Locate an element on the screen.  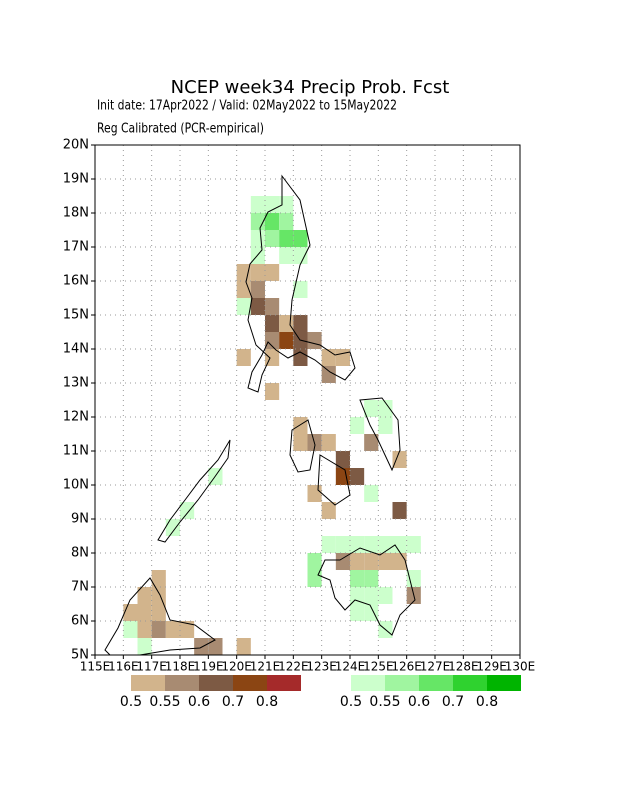
x-tick-label: 118E is located at coordinates (180, 667).